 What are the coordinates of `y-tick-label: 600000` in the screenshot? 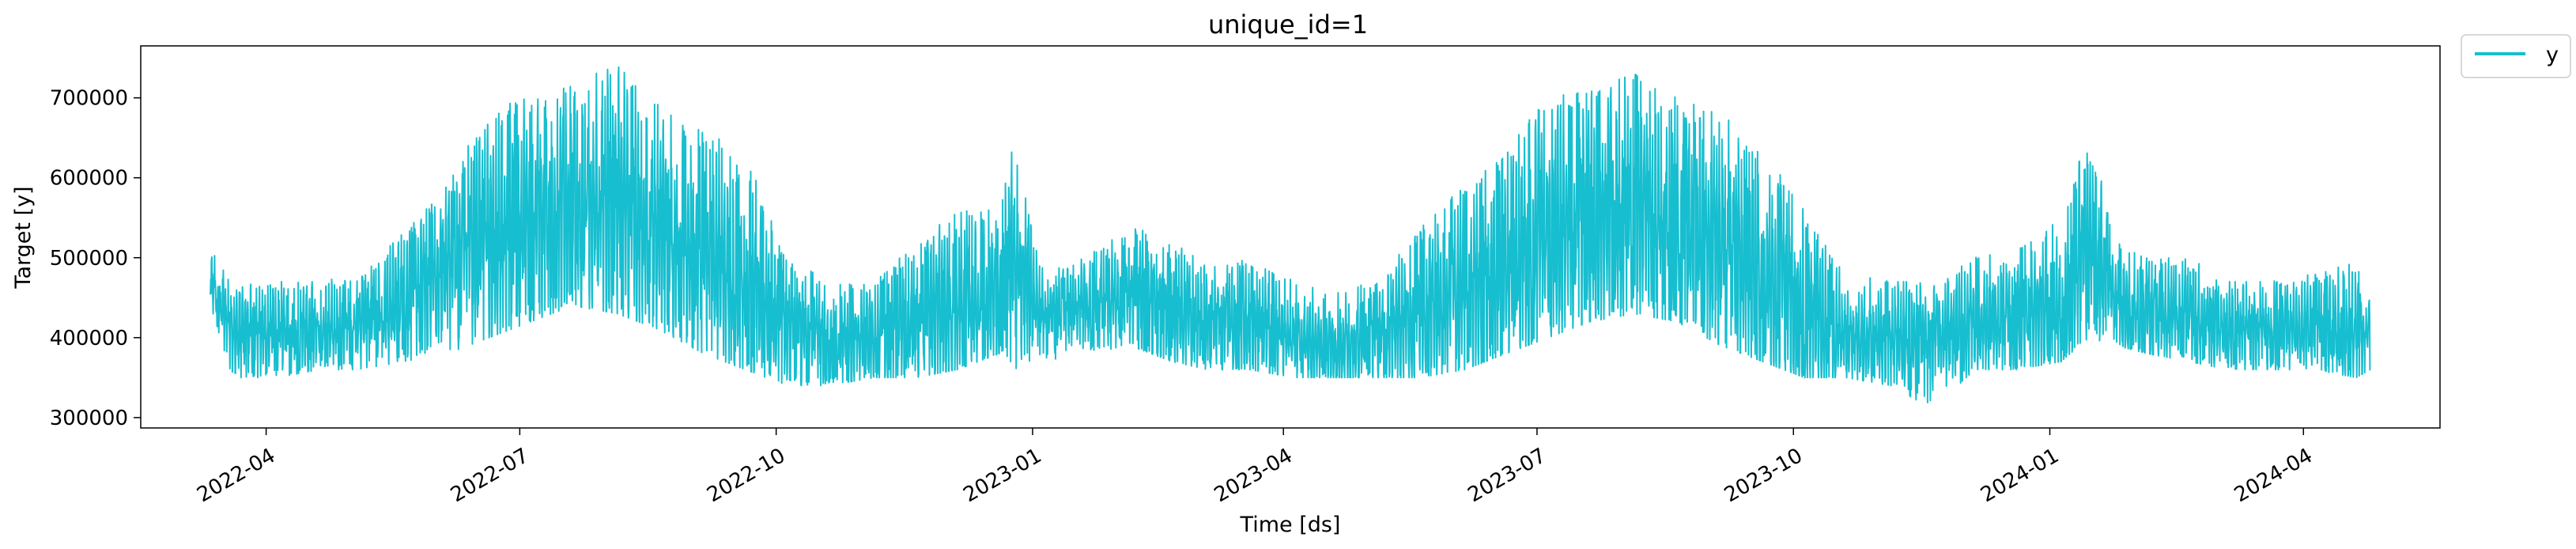 It's located at (89, 179).